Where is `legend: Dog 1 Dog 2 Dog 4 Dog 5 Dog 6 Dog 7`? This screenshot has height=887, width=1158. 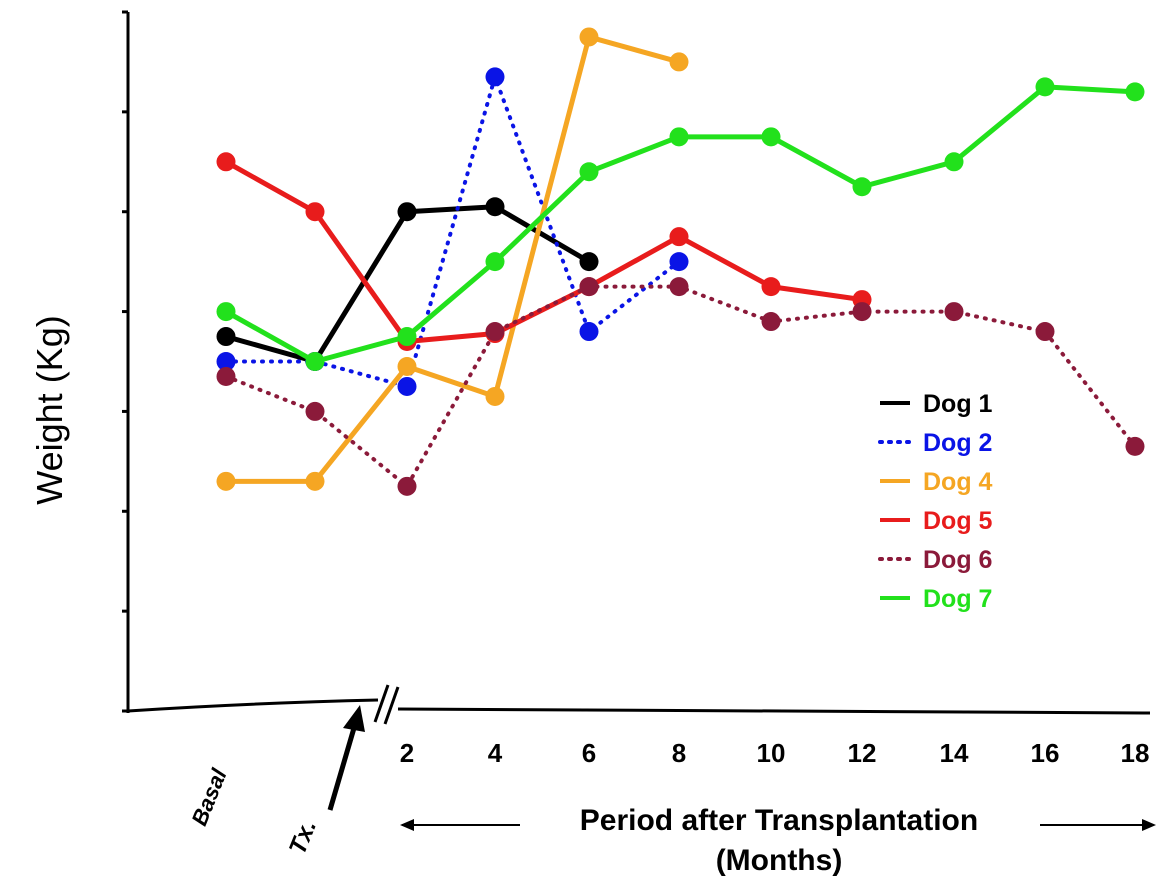
legend: Dog 1 Dog 2 Dog 4 Dog 5 Dog 6 Dog 7 is located at coordinates (935, 501).